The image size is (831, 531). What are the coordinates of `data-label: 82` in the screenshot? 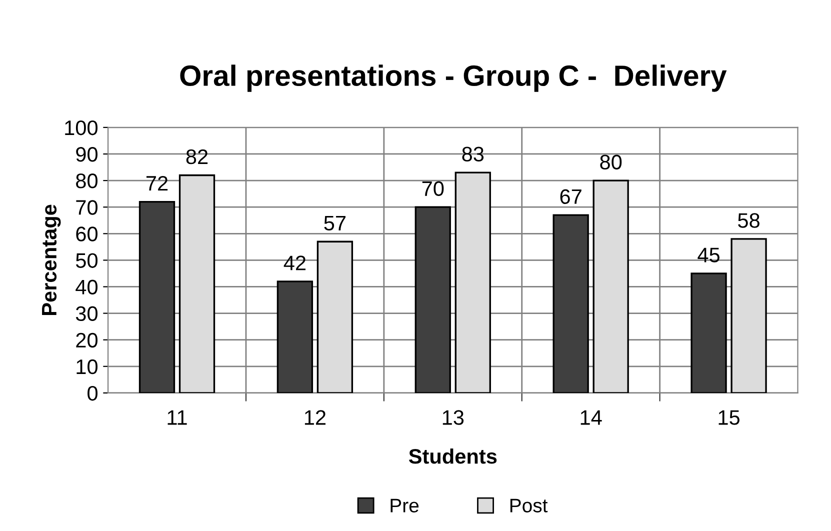 It's located at (197, 156).